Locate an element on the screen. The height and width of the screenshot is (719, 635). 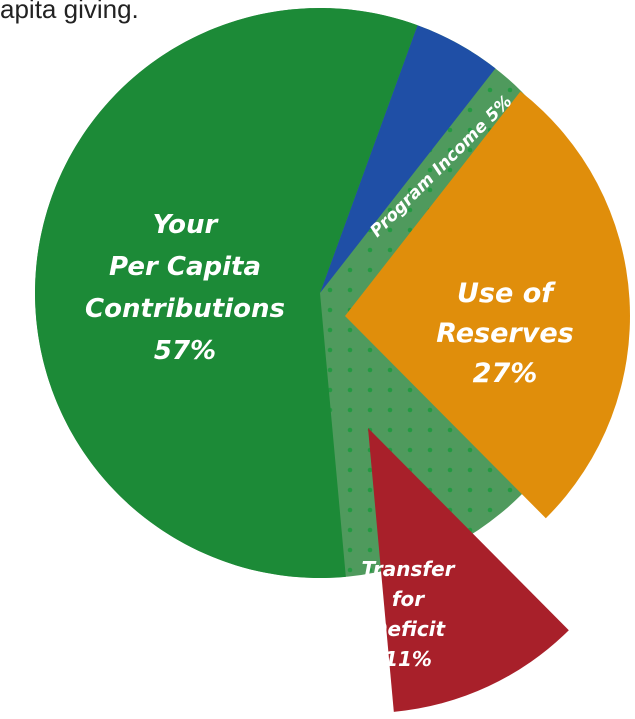
pie-slice-program-income is located at coordinates (408, 159).